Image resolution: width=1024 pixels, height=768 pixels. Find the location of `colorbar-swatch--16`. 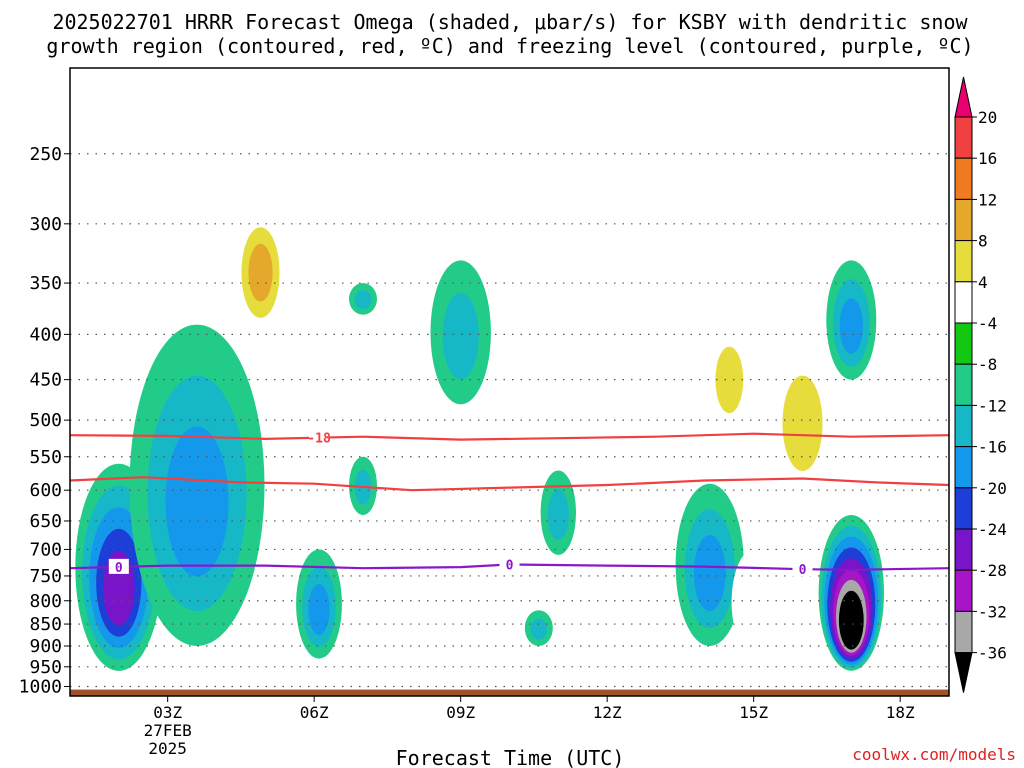

colorbar-swatch--16 is located at coordinates (963, 467).